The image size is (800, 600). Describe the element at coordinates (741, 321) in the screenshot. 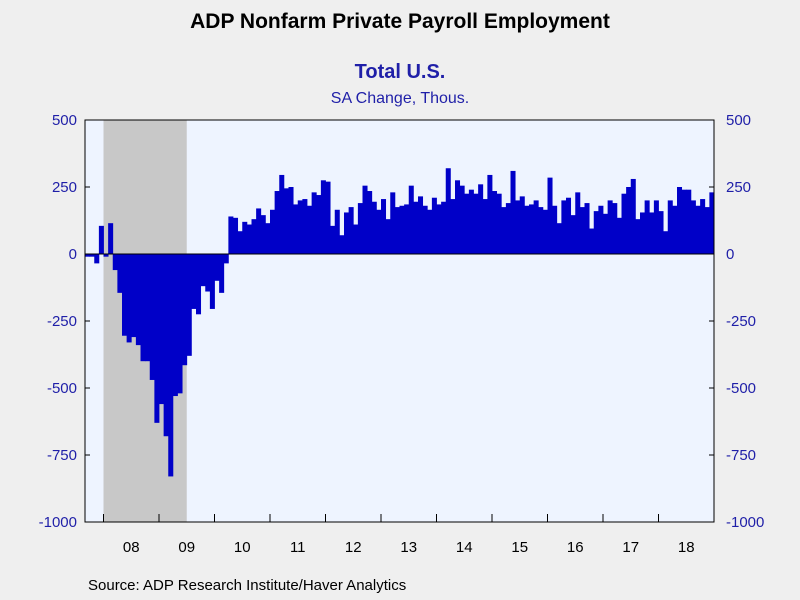

I see `y-tick-label-right: -250` at that location.